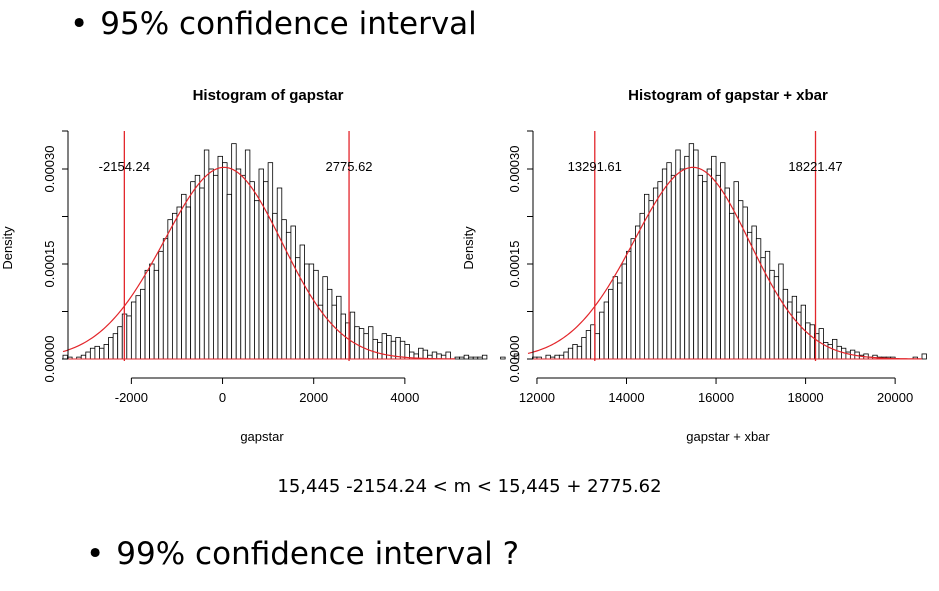 The image size is (939, 591). I want to click on y-tick-label: 0.00030, so click(514, 169).